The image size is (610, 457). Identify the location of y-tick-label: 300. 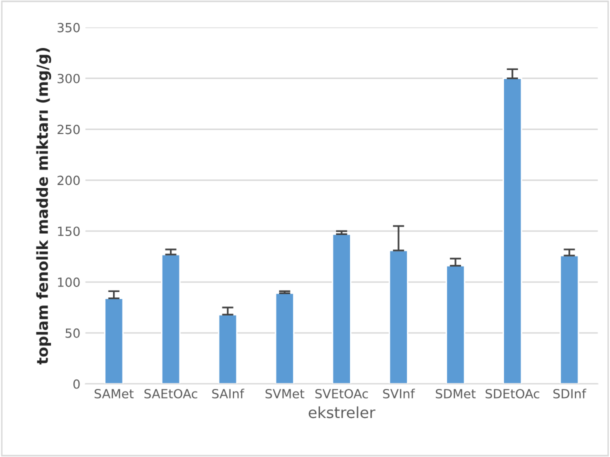
(69, 79).